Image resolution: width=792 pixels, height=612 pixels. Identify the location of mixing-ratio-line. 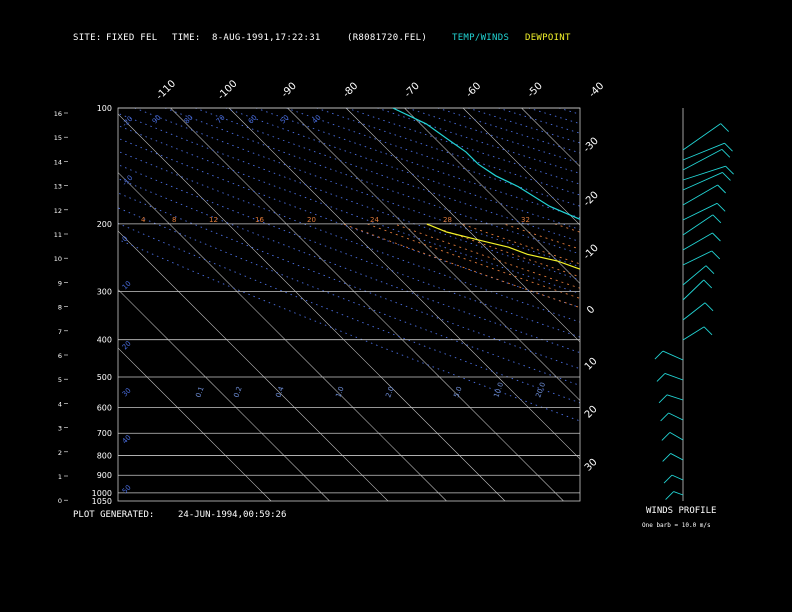
(773, 420).